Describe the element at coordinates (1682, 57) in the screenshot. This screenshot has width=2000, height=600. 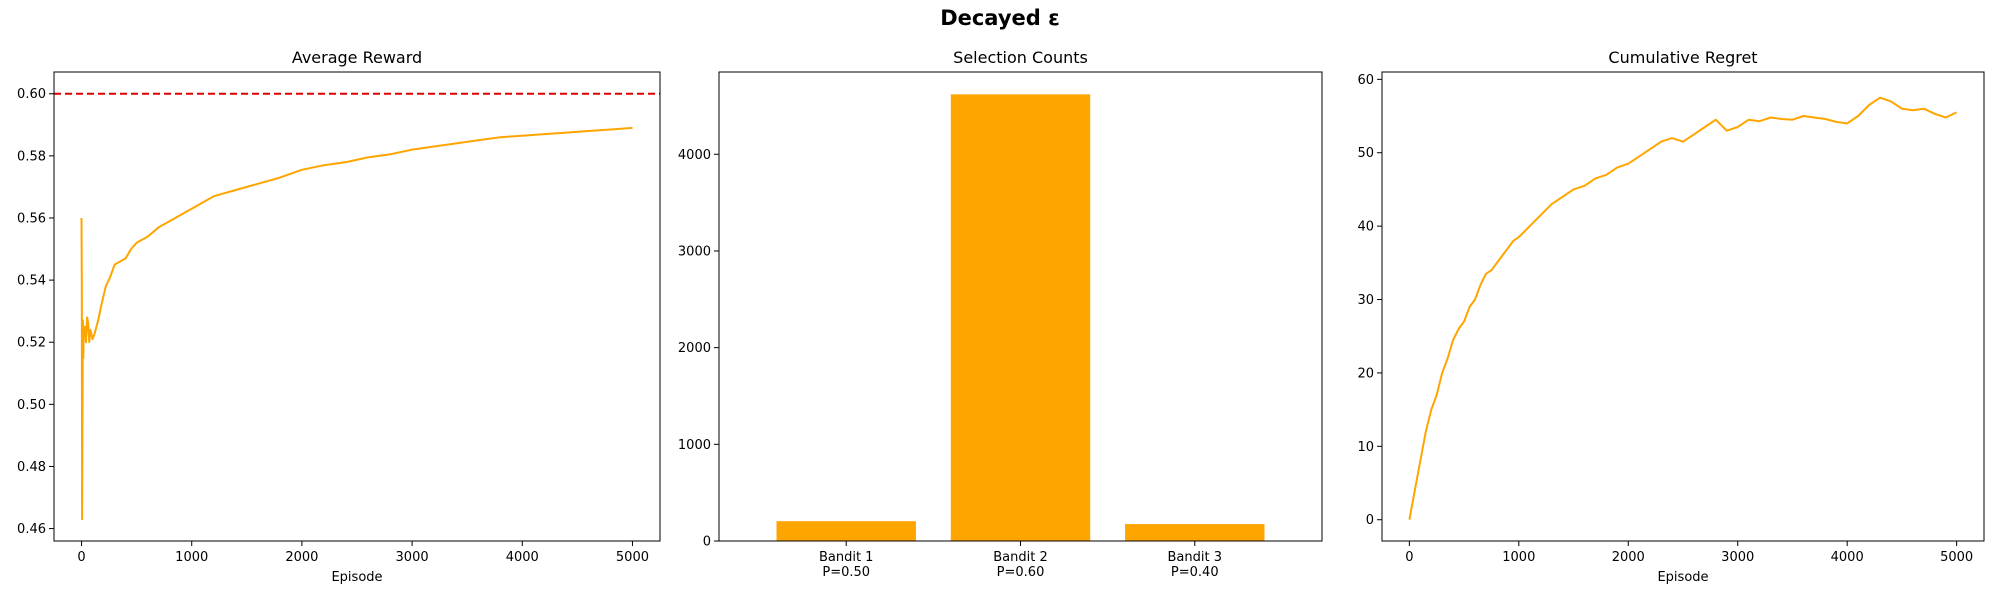
I see `chart-title-2: Cumulative Regret` at that location.